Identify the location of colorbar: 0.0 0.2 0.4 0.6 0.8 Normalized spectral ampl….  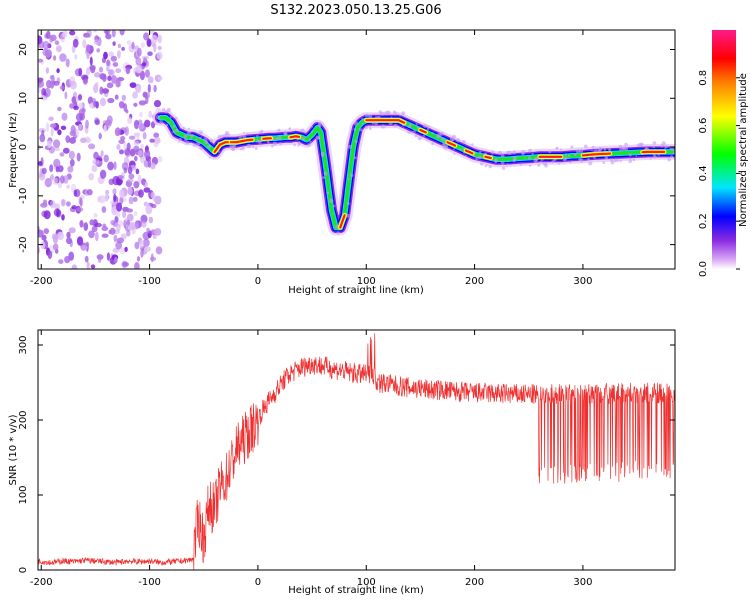
(723, 153).